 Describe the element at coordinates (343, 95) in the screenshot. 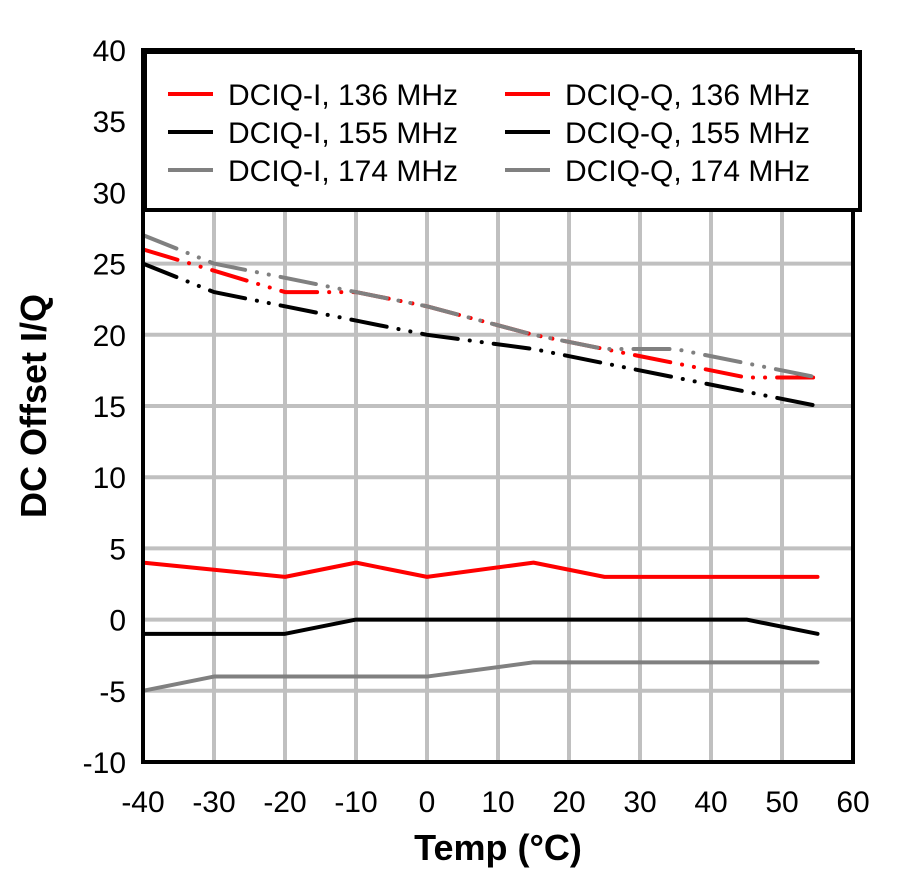

I see `legend-label: DCIQ-I, 136 MHz` at that location.